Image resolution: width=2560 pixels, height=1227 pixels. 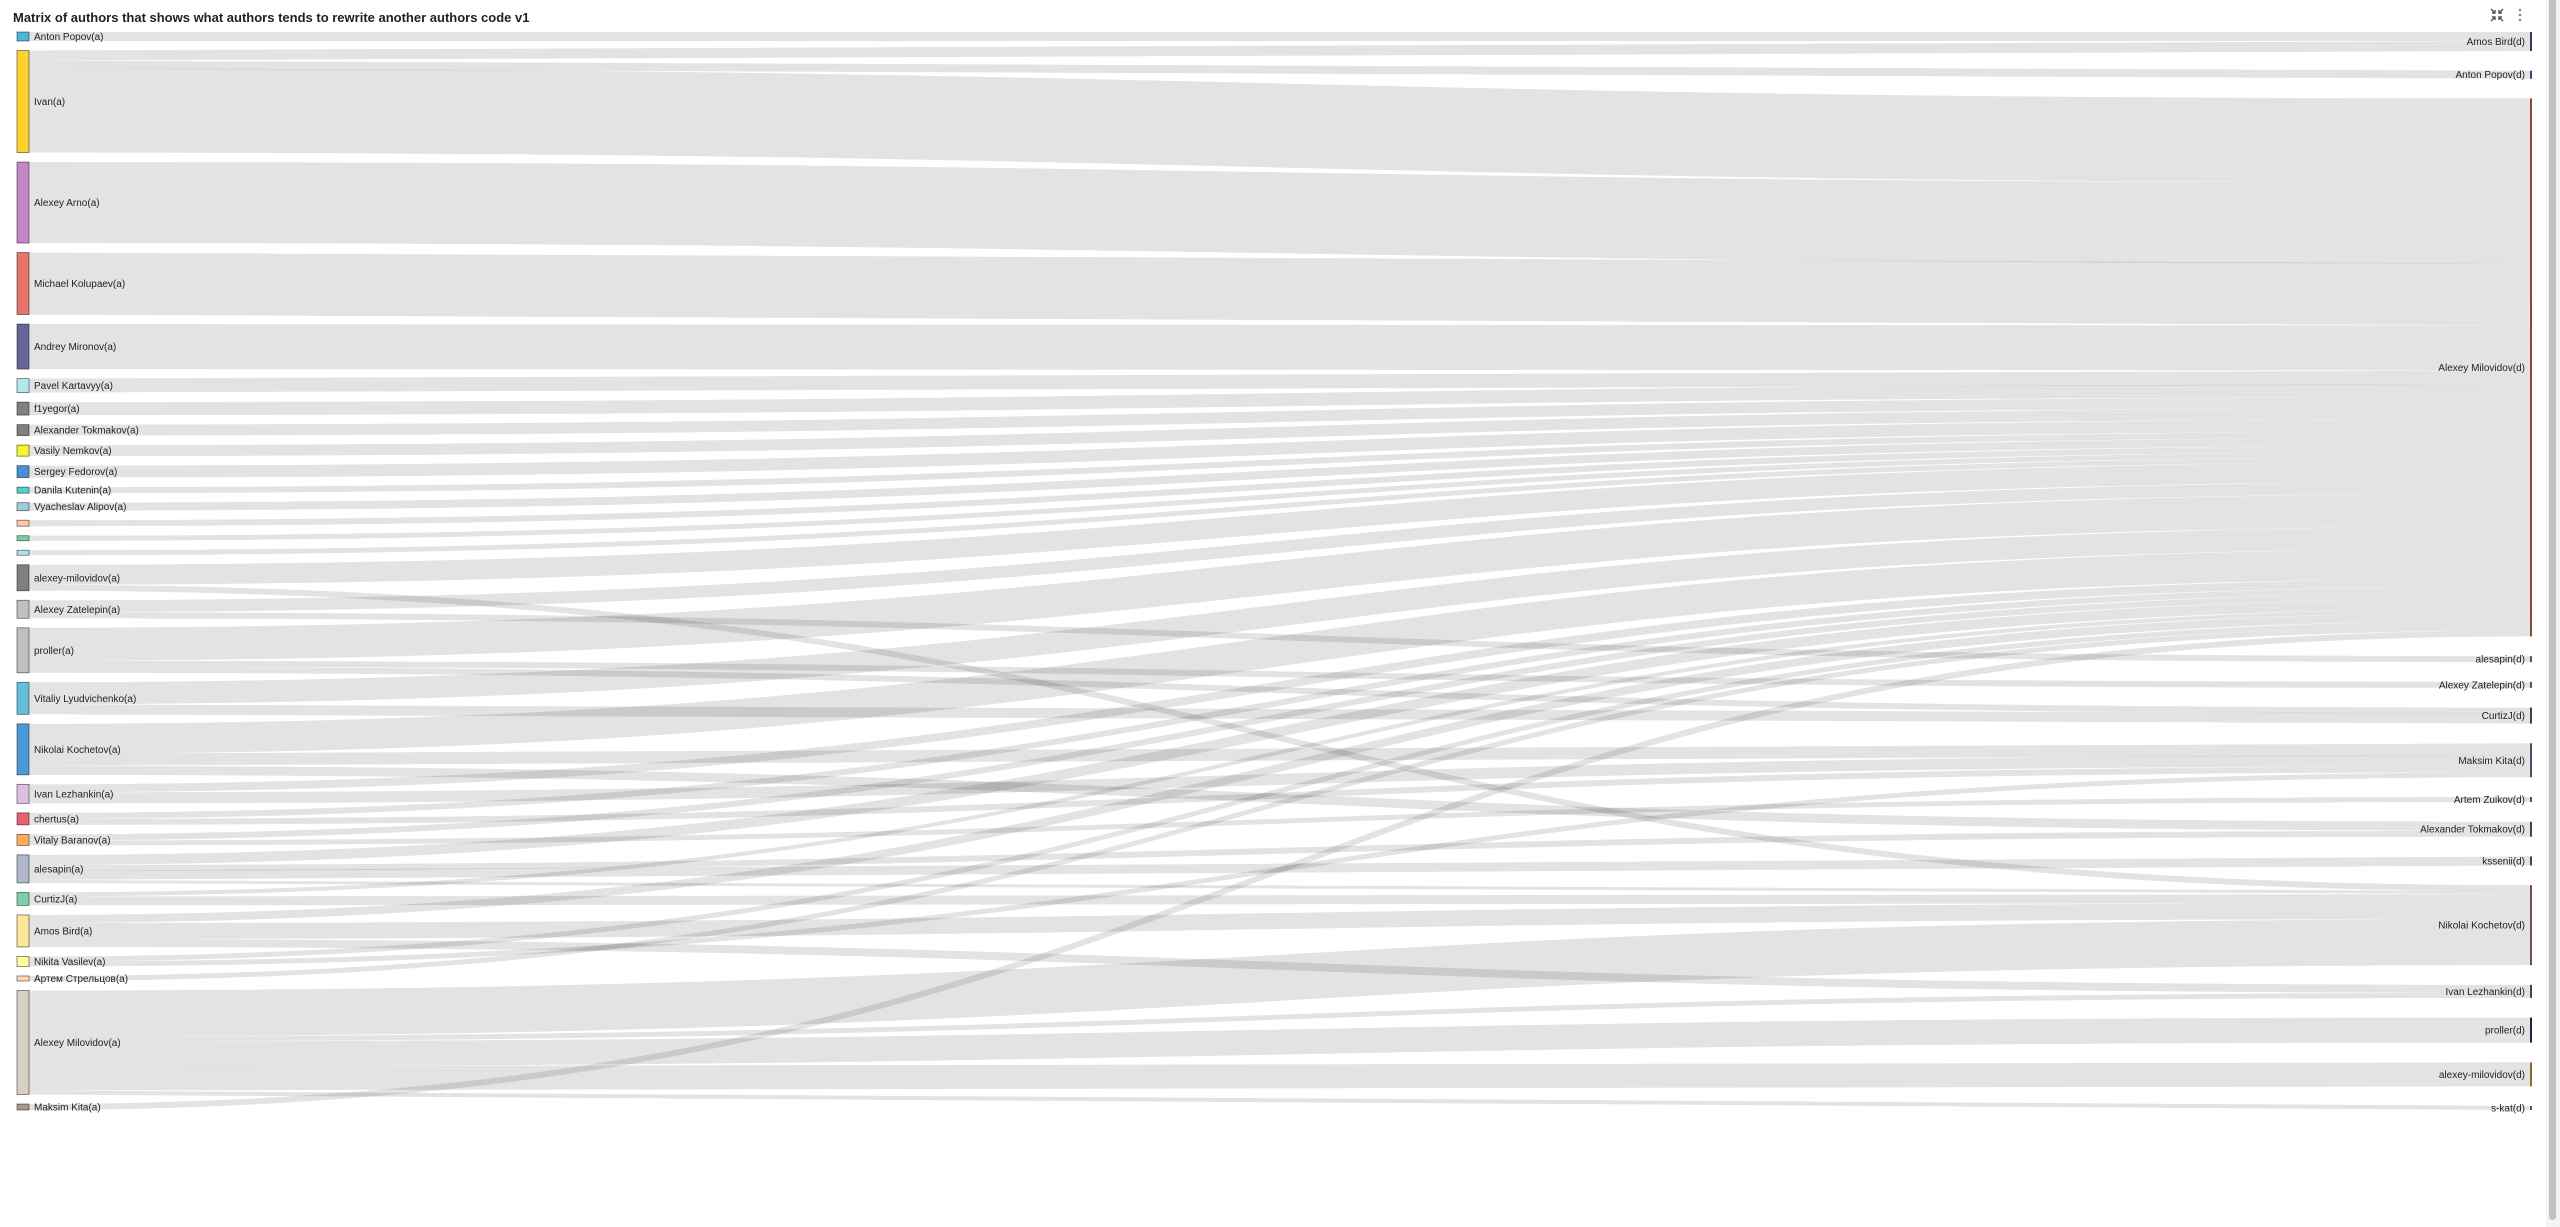 I want to click on target-node-s-kat-d, so click(x=2531, y=1108).